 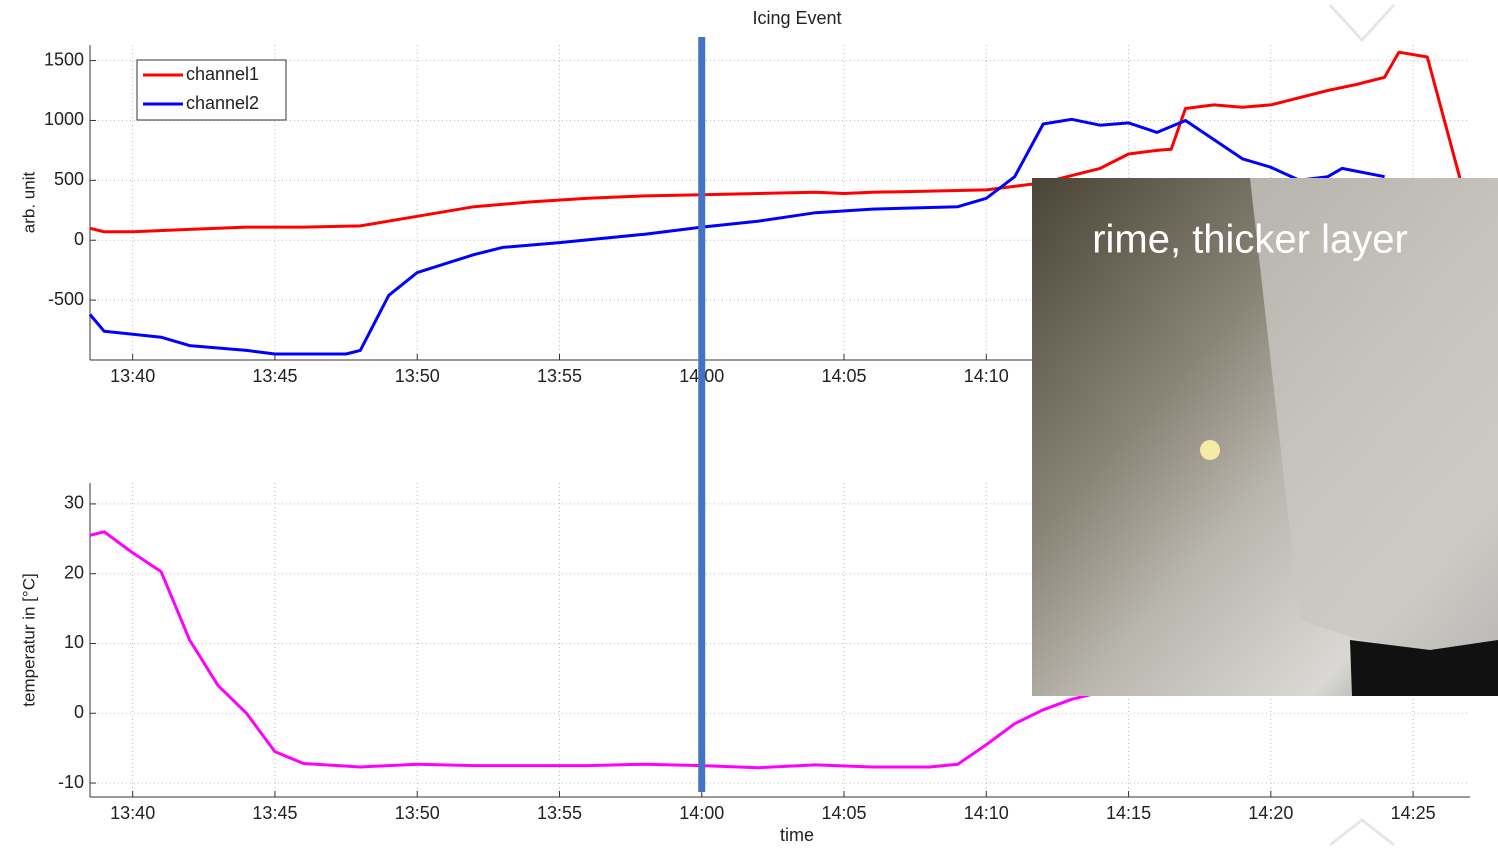 What do you see at coordinates (28, 639) in the screenshot?
I see `y-axis-label: temperatur in [°C]` at bounding box center [28, 639].